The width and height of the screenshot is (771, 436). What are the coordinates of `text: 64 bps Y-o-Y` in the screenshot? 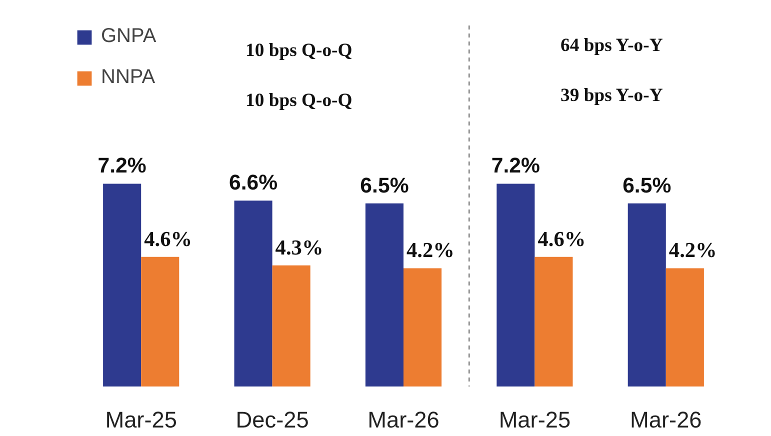 It's located at (612, 45).